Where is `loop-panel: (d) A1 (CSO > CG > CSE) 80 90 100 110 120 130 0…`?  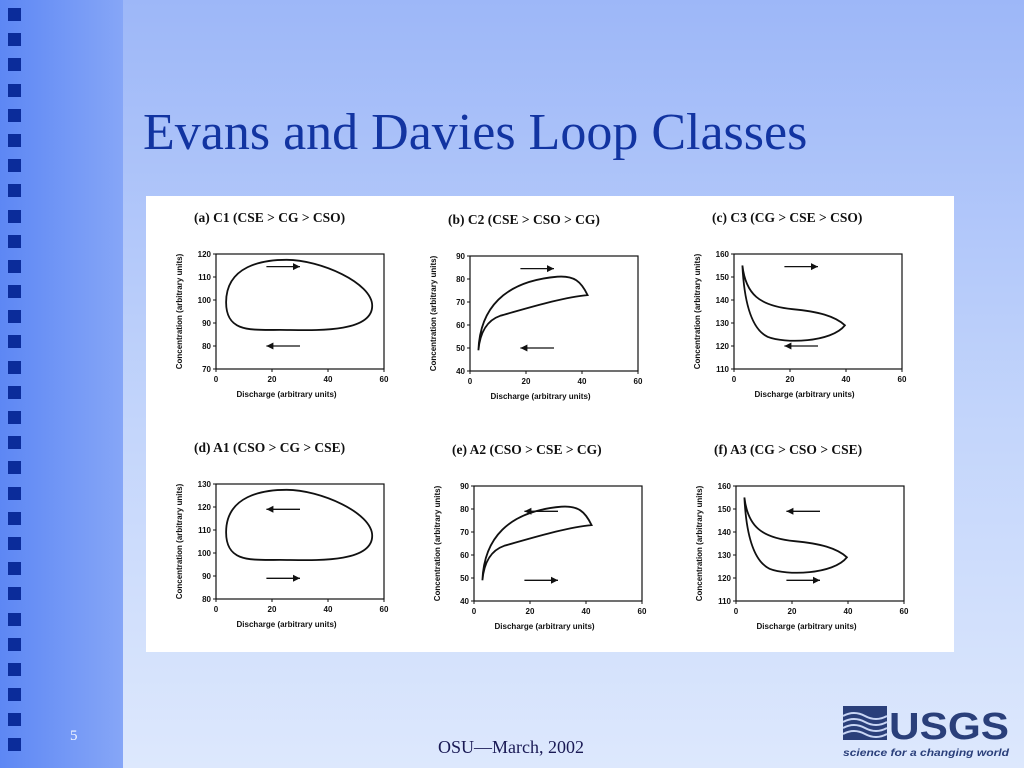 loop-panel: (d) A1 (CSO > CG > CSE) 80 90 100 110 120 130 0… is located at coordinates (282, 534).